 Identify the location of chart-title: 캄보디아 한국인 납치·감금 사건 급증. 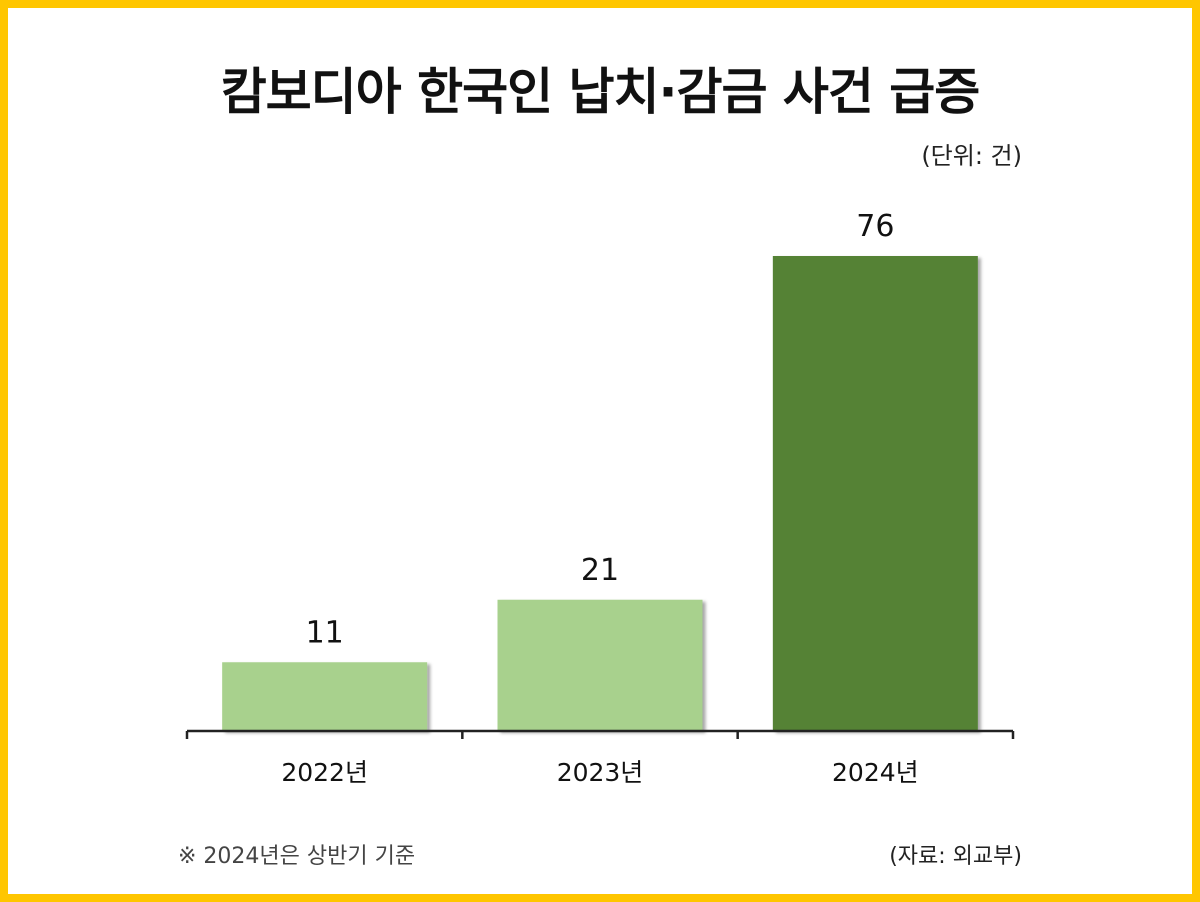
(600, 92).